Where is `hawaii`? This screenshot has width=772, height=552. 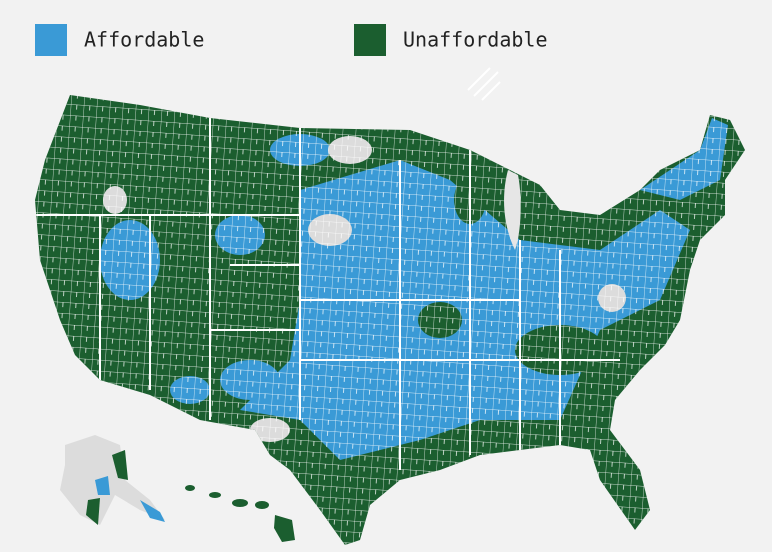
hawaii is located at coordinates (240, 513).